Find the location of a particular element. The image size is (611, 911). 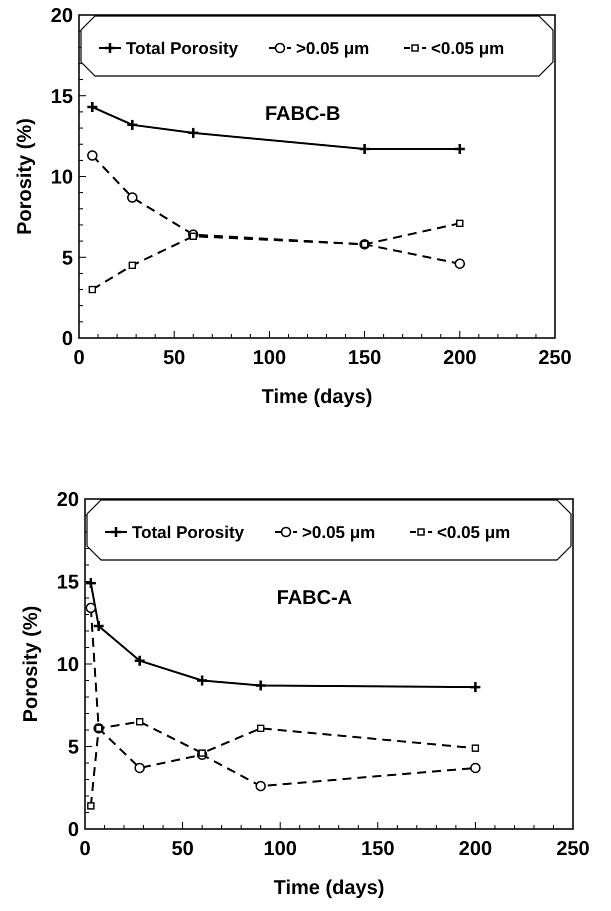

text: FABC-B is located at coordinates (302, 114).